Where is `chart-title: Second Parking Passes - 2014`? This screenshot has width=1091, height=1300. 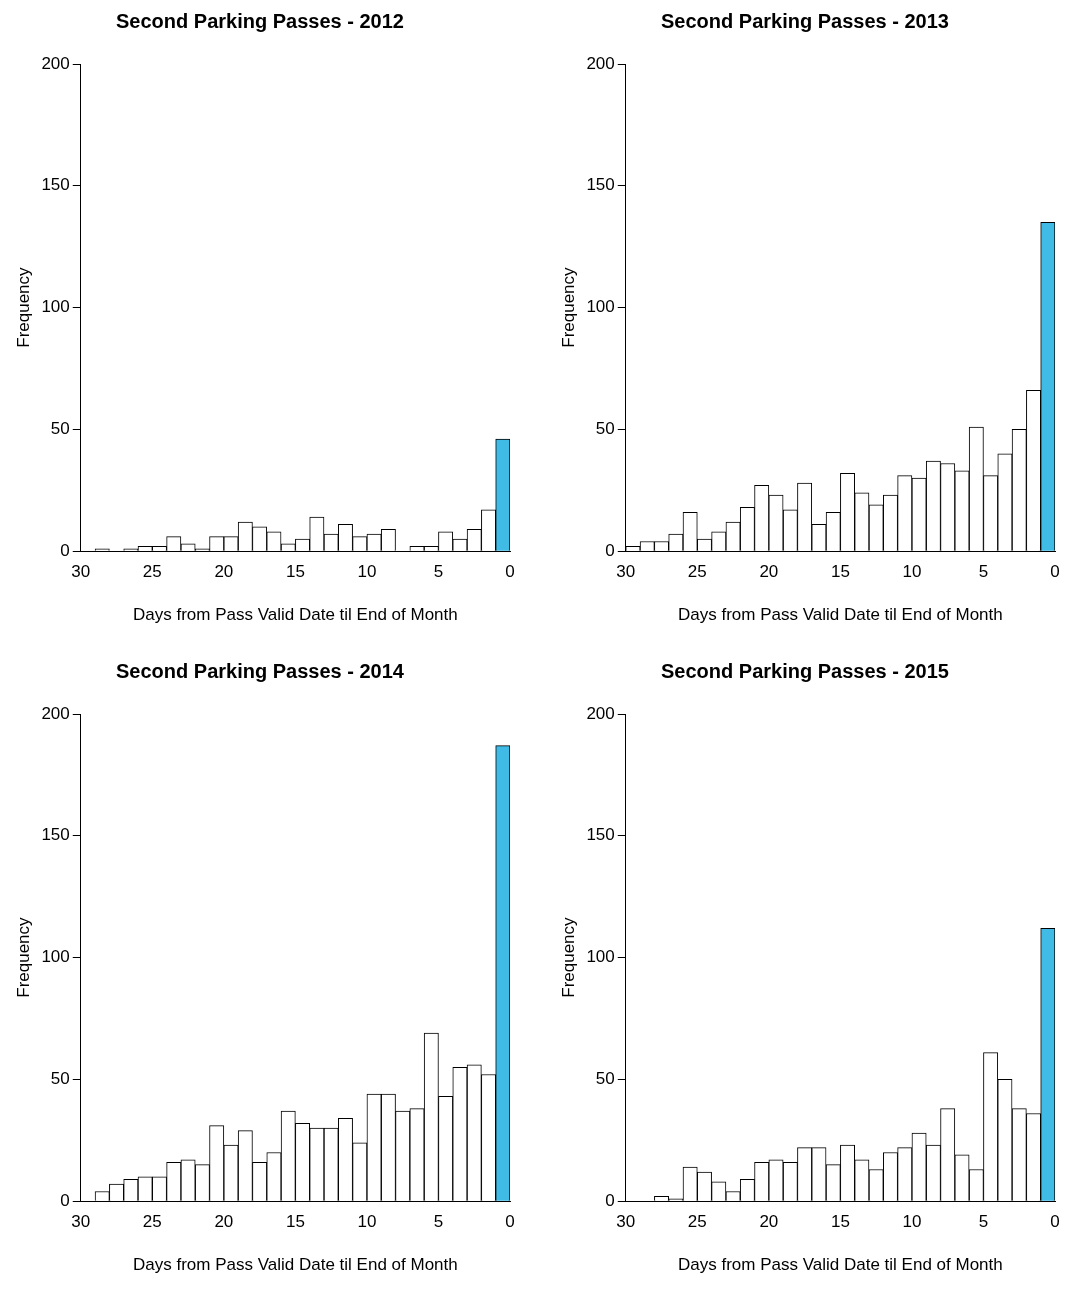
chart-title: Second Parking Passes - 2014 is located at coordinates (260, 670).